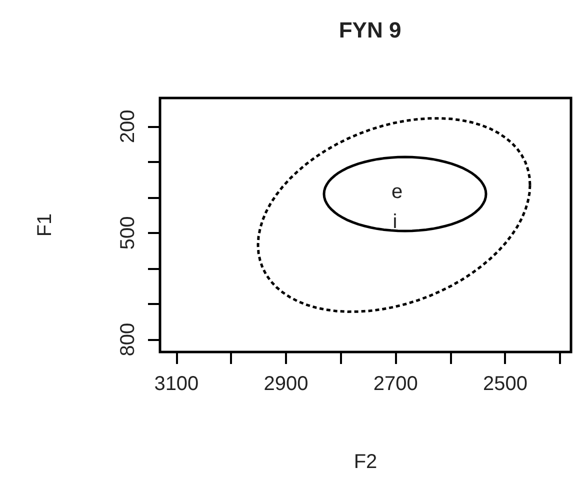  What do you see at coordinates (505, 384) in the screenshot?
I see `x-tick-label: 2500` at bounding box center [505, 384].